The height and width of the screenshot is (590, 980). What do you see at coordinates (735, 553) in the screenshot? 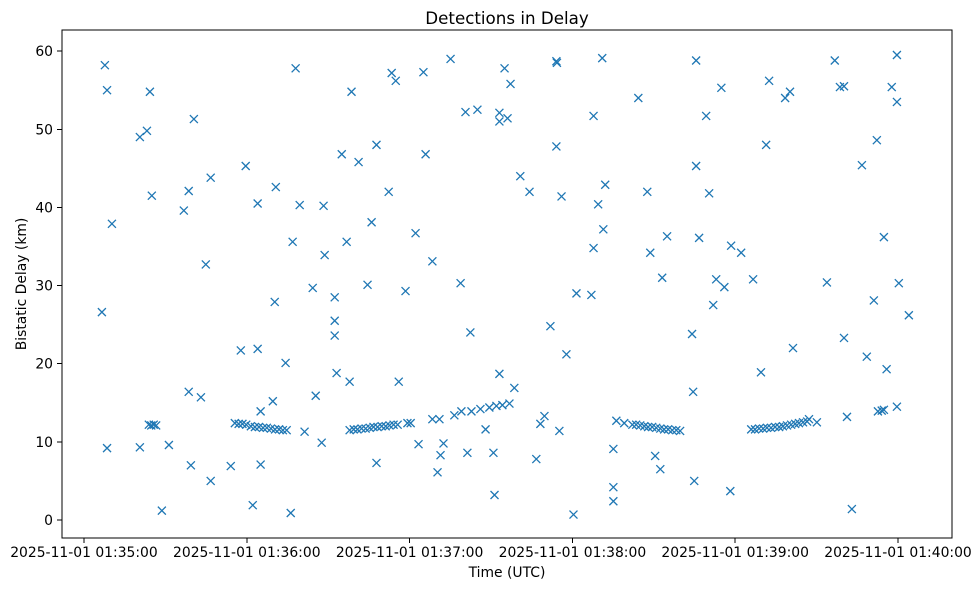
I see `x-tick-label: 2025-11-01 01:39:00` at bounding box center [735, 553].